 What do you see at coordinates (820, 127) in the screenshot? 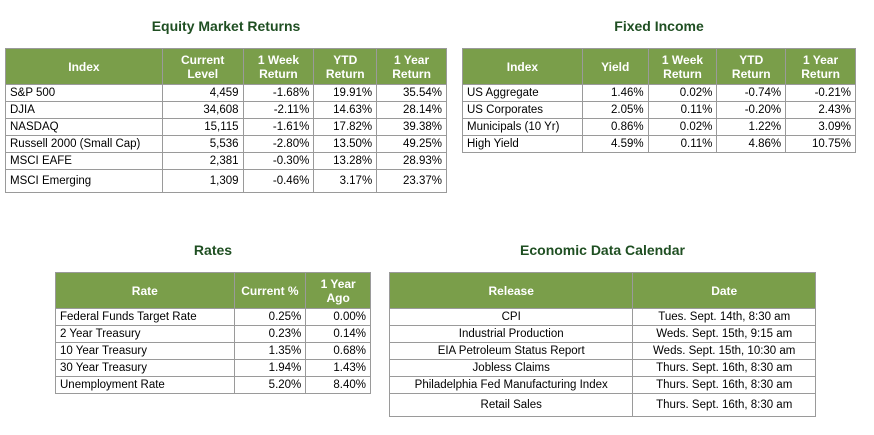
I see `table-cell: 3.09%` at bounding box center [820, 127].